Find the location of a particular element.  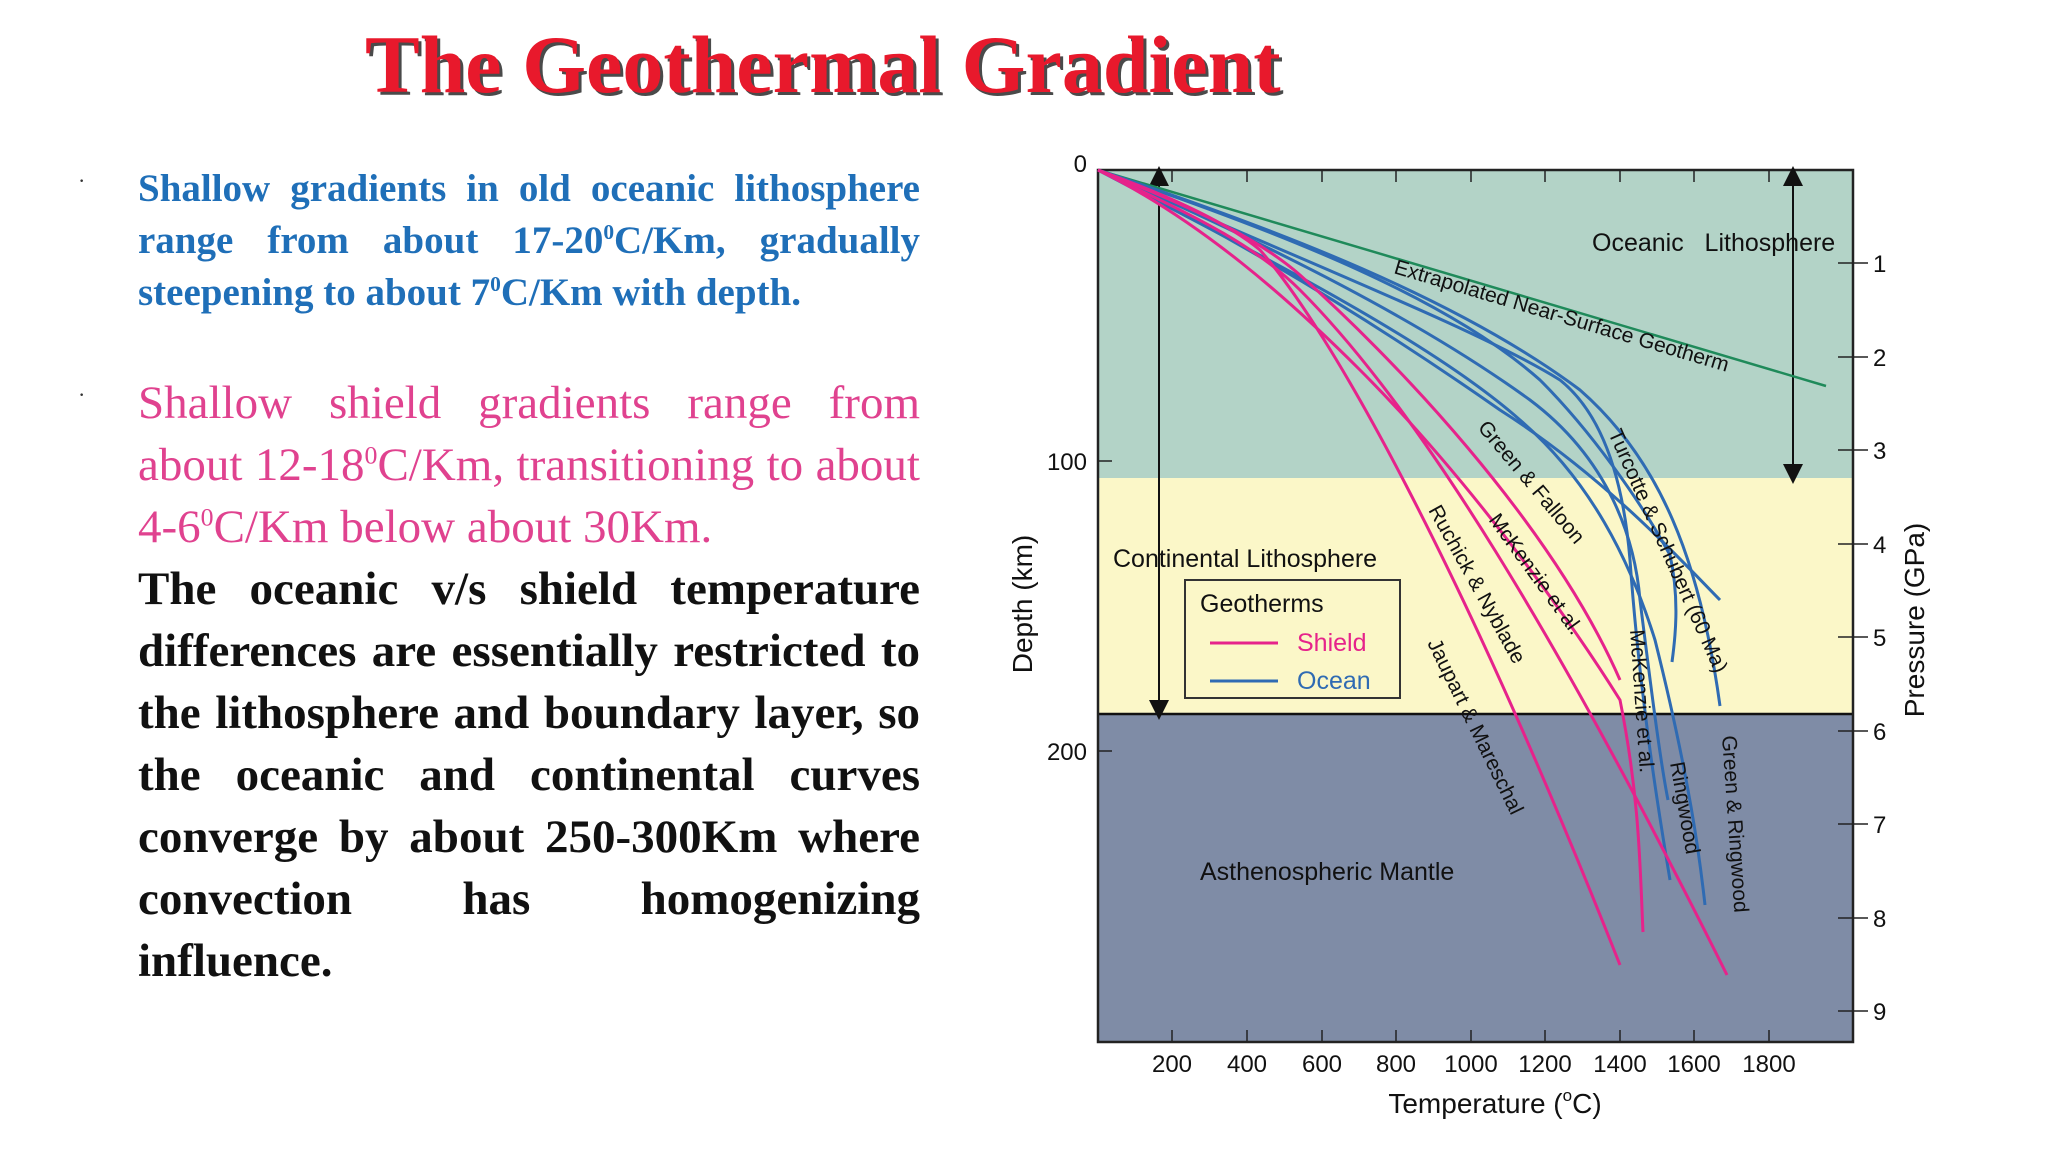

x-tick: 200 is located at coordinates (1172, 1064).